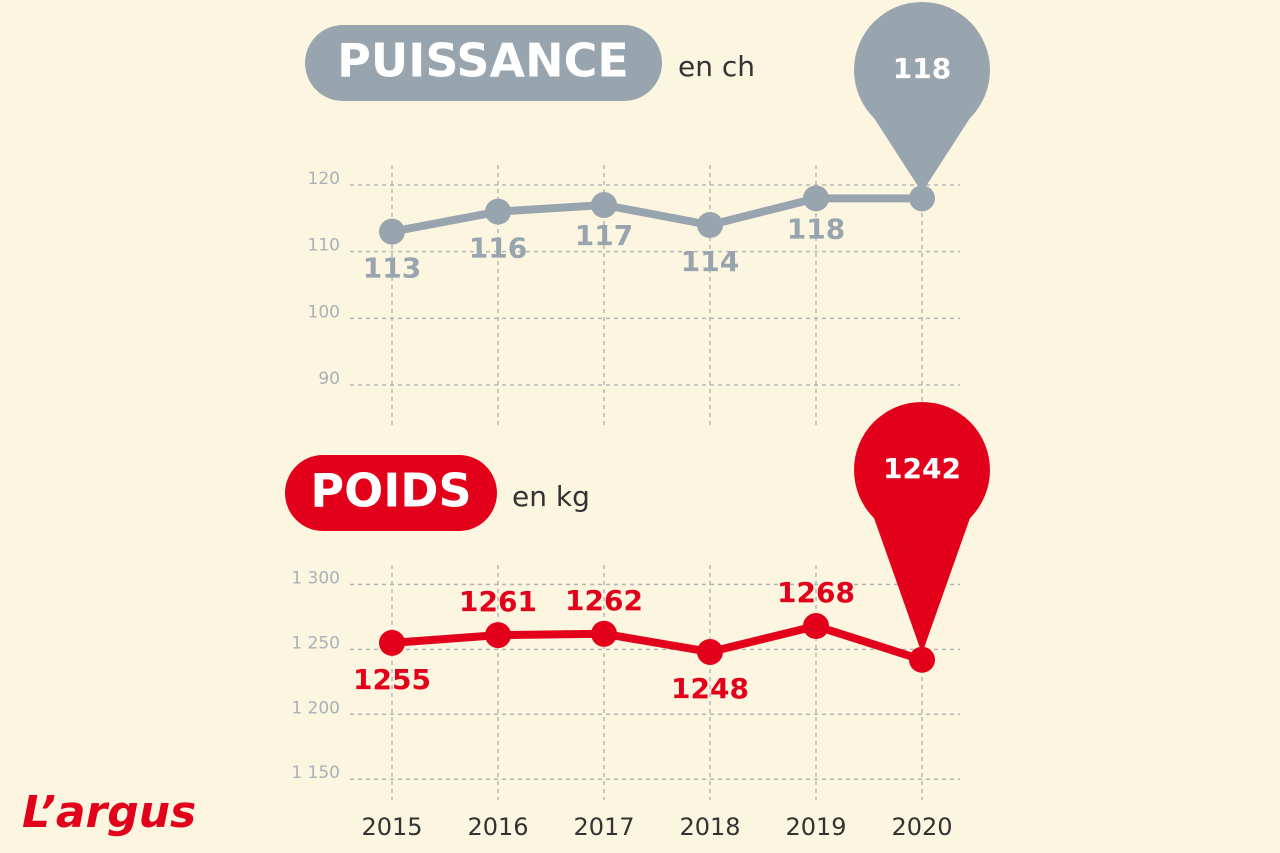 Image resolution: width=1280 pixels, height=853 pixels. I want to click on chart-unit: en kg, so click(551, 496).